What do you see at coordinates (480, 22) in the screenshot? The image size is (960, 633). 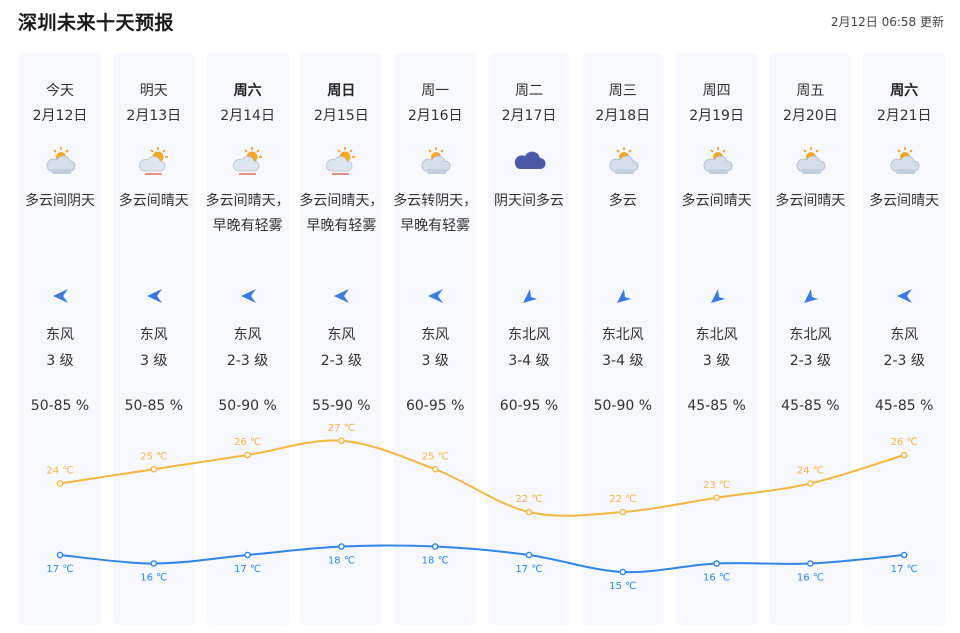 I see `forecast-header: 深圳未来十天预报 2月12日 06:58 更新` at bounding box center [480, 22].